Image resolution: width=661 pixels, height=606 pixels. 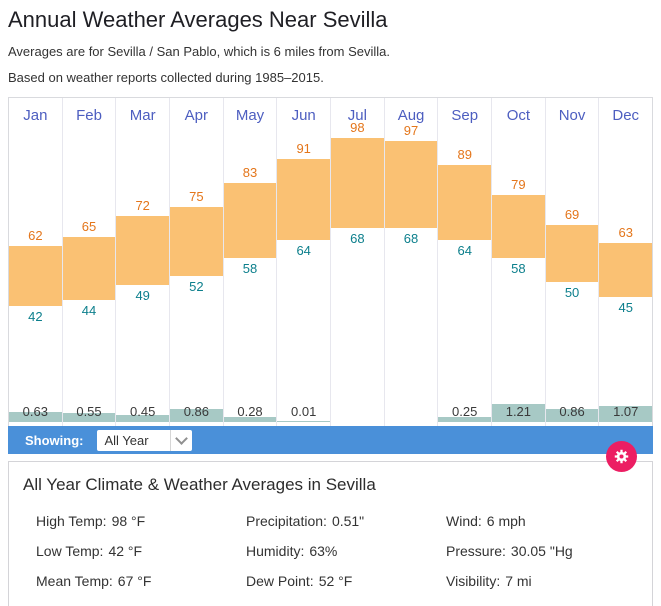 I want to click on chart-column-apr: Apr 75 52 0.86, so click(x=197, y=262).